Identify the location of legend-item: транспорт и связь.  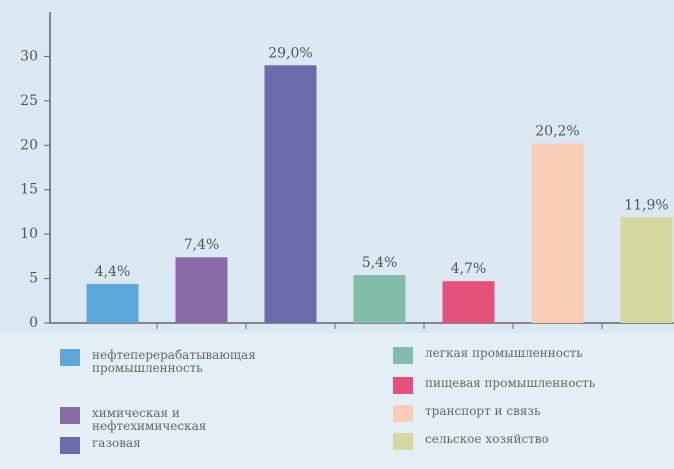
(504, 413).